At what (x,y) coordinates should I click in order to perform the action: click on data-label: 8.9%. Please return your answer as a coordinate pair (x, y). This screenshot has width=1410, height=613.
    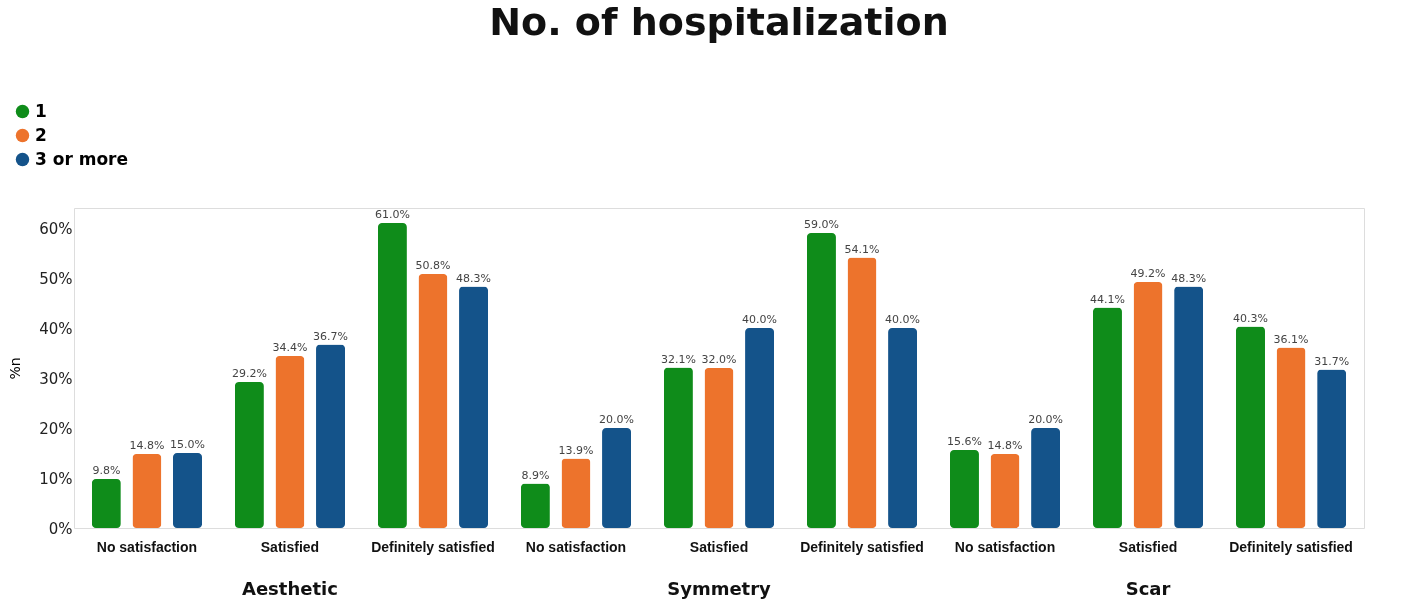
    Looking at the image, I should click on (535, 475).